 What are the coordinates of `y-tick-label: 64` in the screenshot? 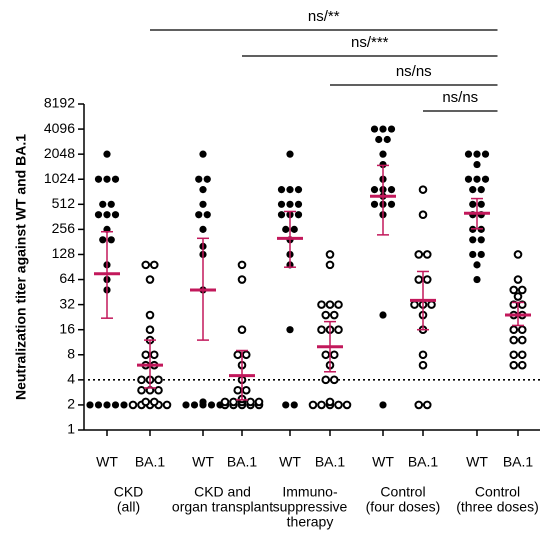 It's located at (67, 278).